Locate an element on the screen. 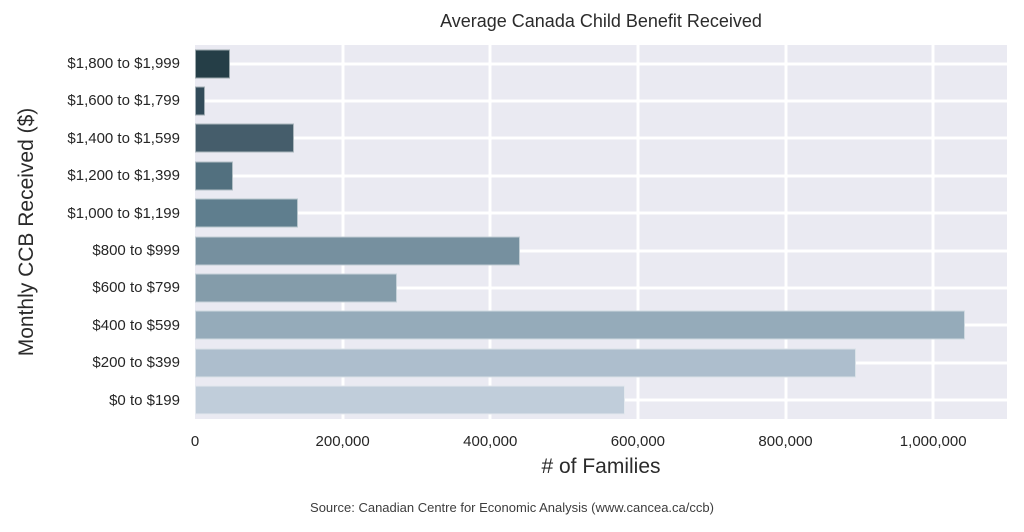  x-tick-label: 400,000 is located at coordinates (490, 441).